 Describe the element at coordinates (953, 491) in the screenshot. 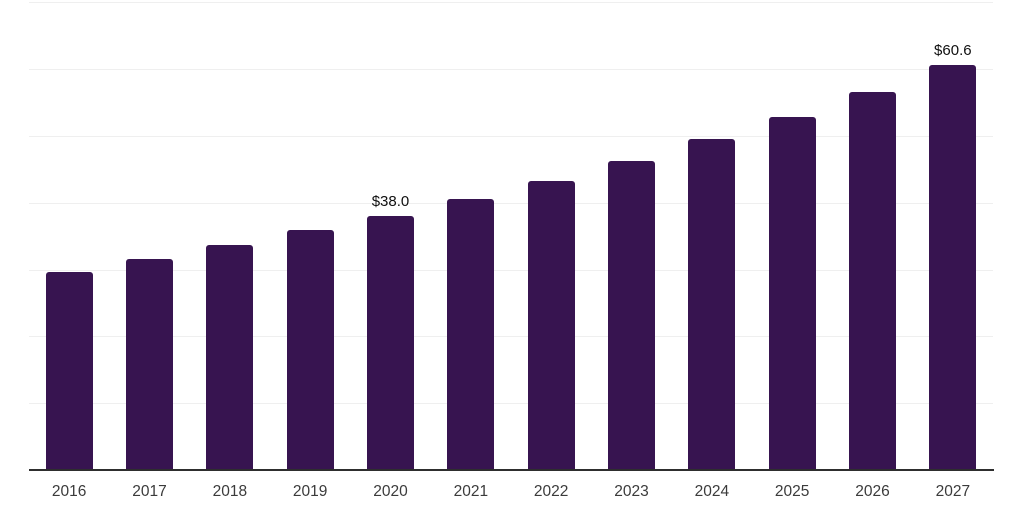

I see `x-tick-label-2027: 2027` at that location.